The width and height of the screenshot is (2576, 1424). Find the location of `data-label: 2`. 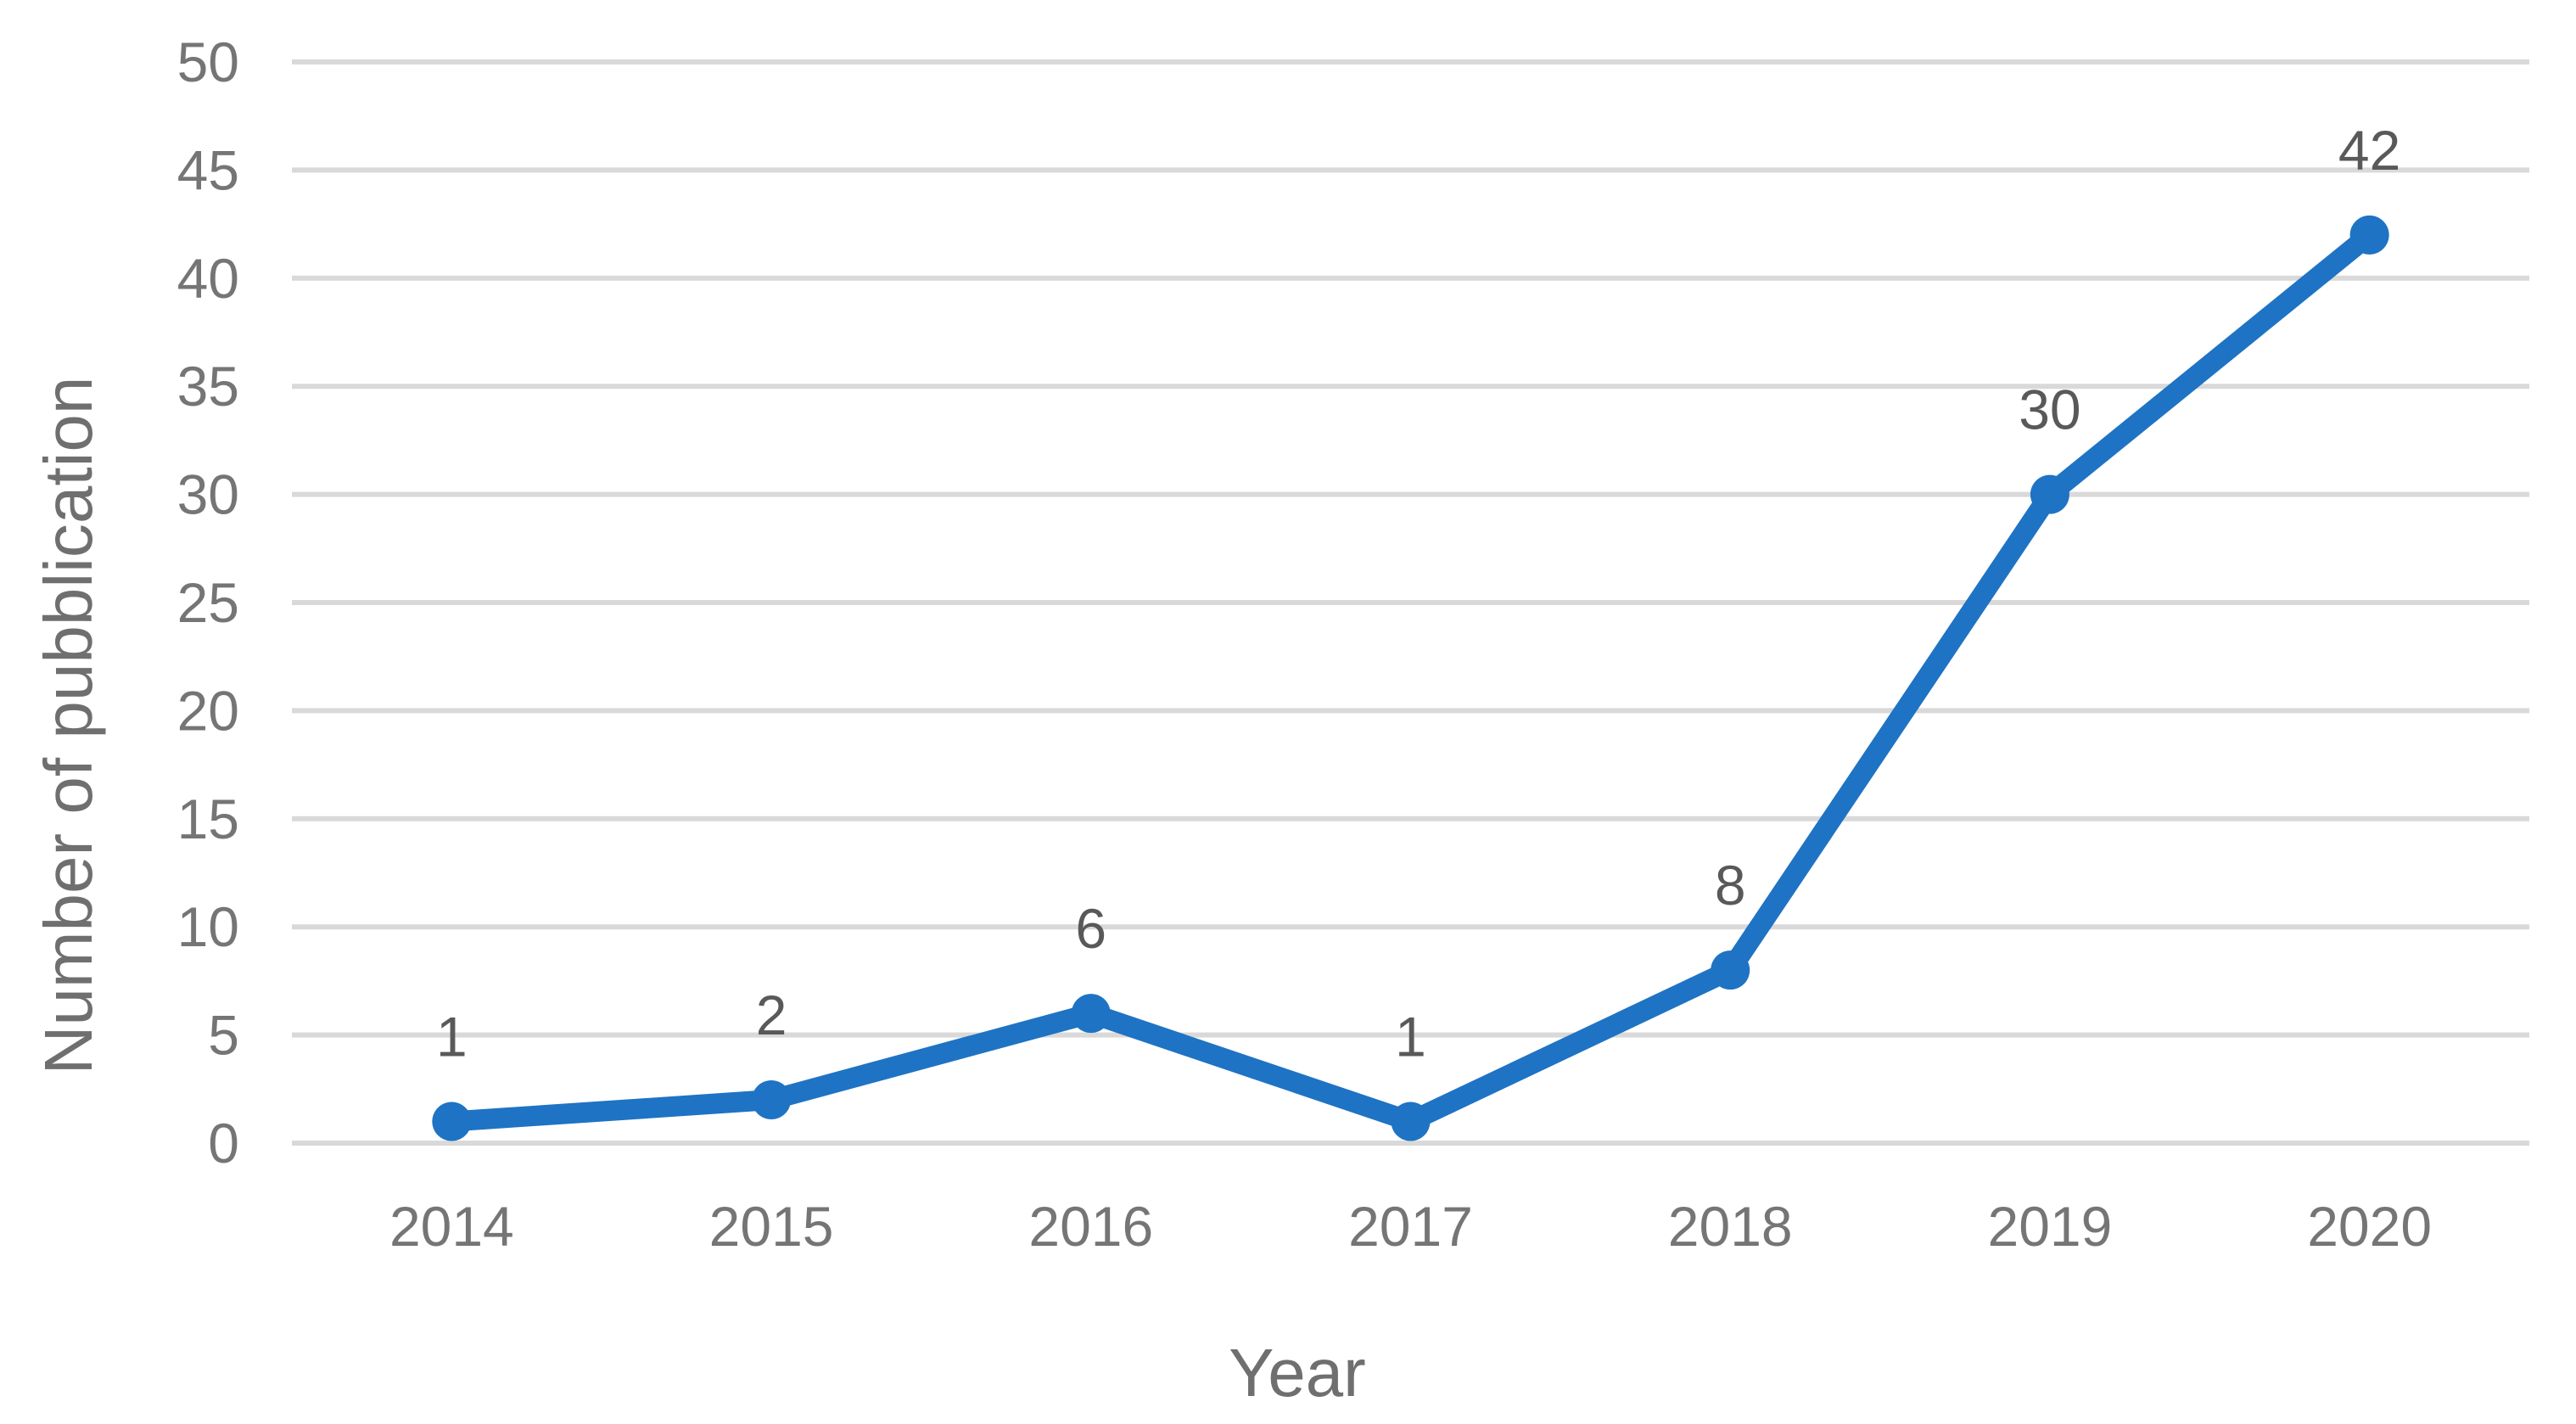

data-label: 2 is located at coordinates (772, 1015).